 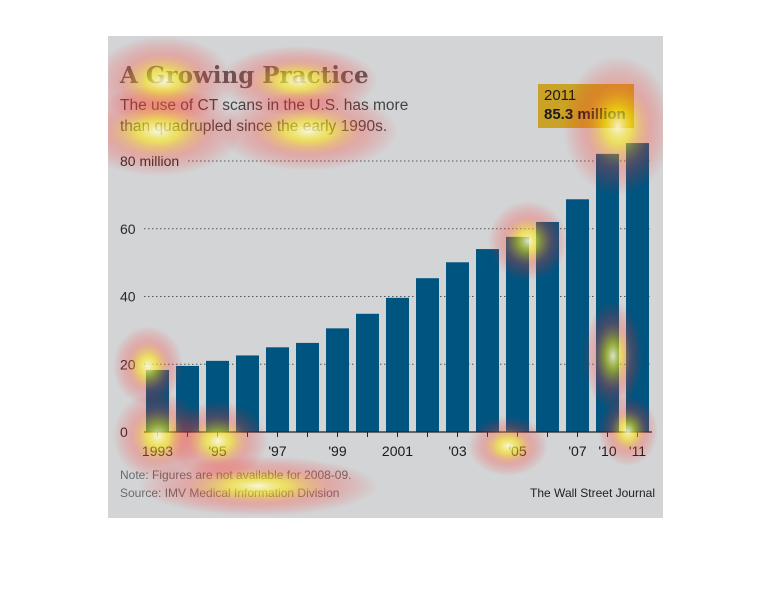 I want to click on bar-2010, so click(x=607, y=292).